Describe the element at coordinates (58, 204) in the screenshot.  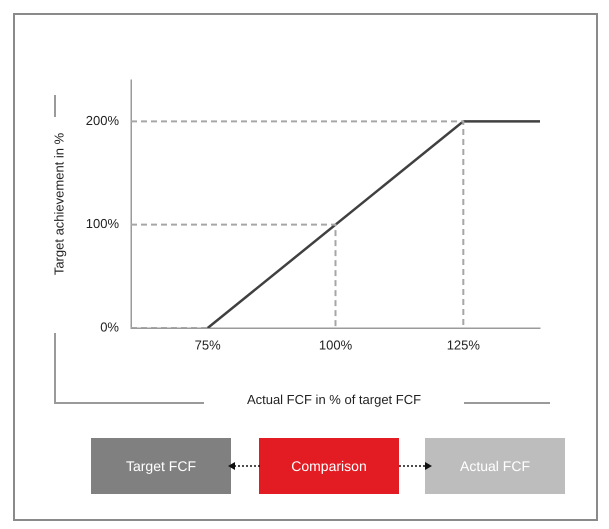
I see `y-axis-title: Target achievement in %` at that location.